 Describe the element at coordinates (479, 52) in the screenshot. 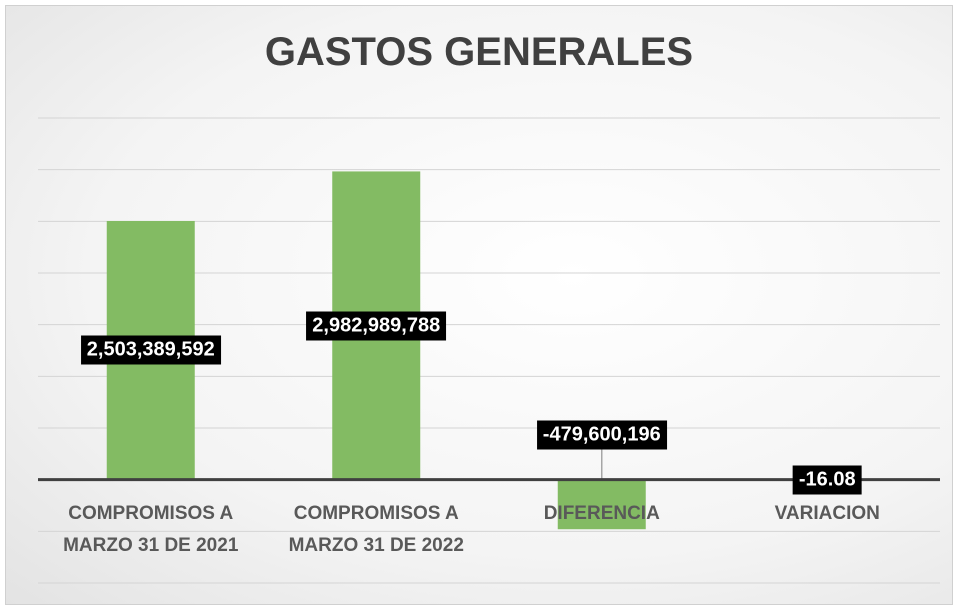

I see `chart-title: GASTOS GENERALES` at that location.